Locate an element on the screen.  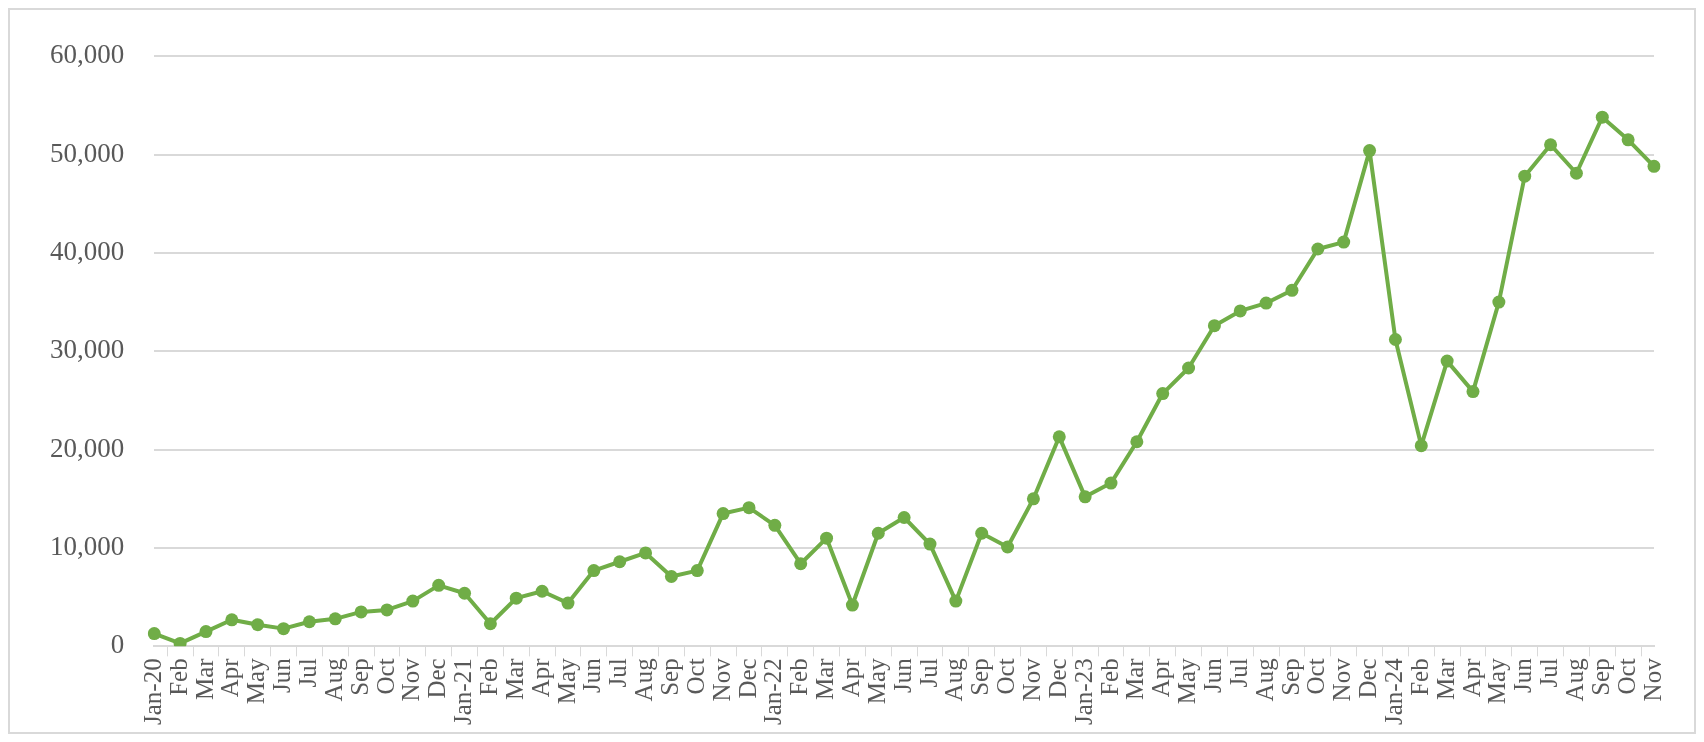
y-tick-label: 10,000 is located at coordinates (87, 546).